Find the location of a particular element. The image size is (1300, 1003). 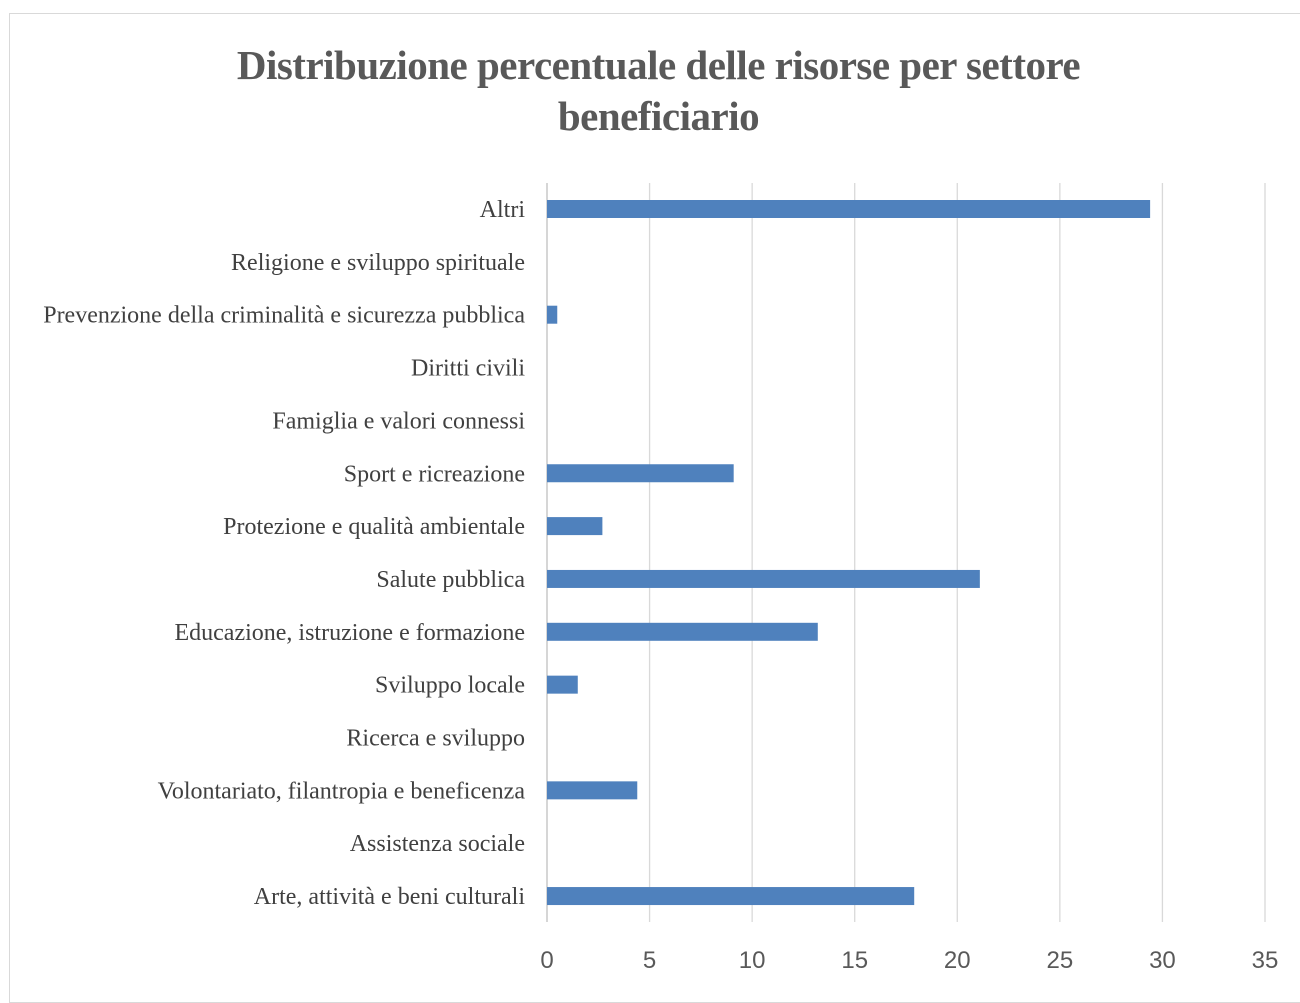

x-tick-label-20: 20 is located at coordinates (957, 960).